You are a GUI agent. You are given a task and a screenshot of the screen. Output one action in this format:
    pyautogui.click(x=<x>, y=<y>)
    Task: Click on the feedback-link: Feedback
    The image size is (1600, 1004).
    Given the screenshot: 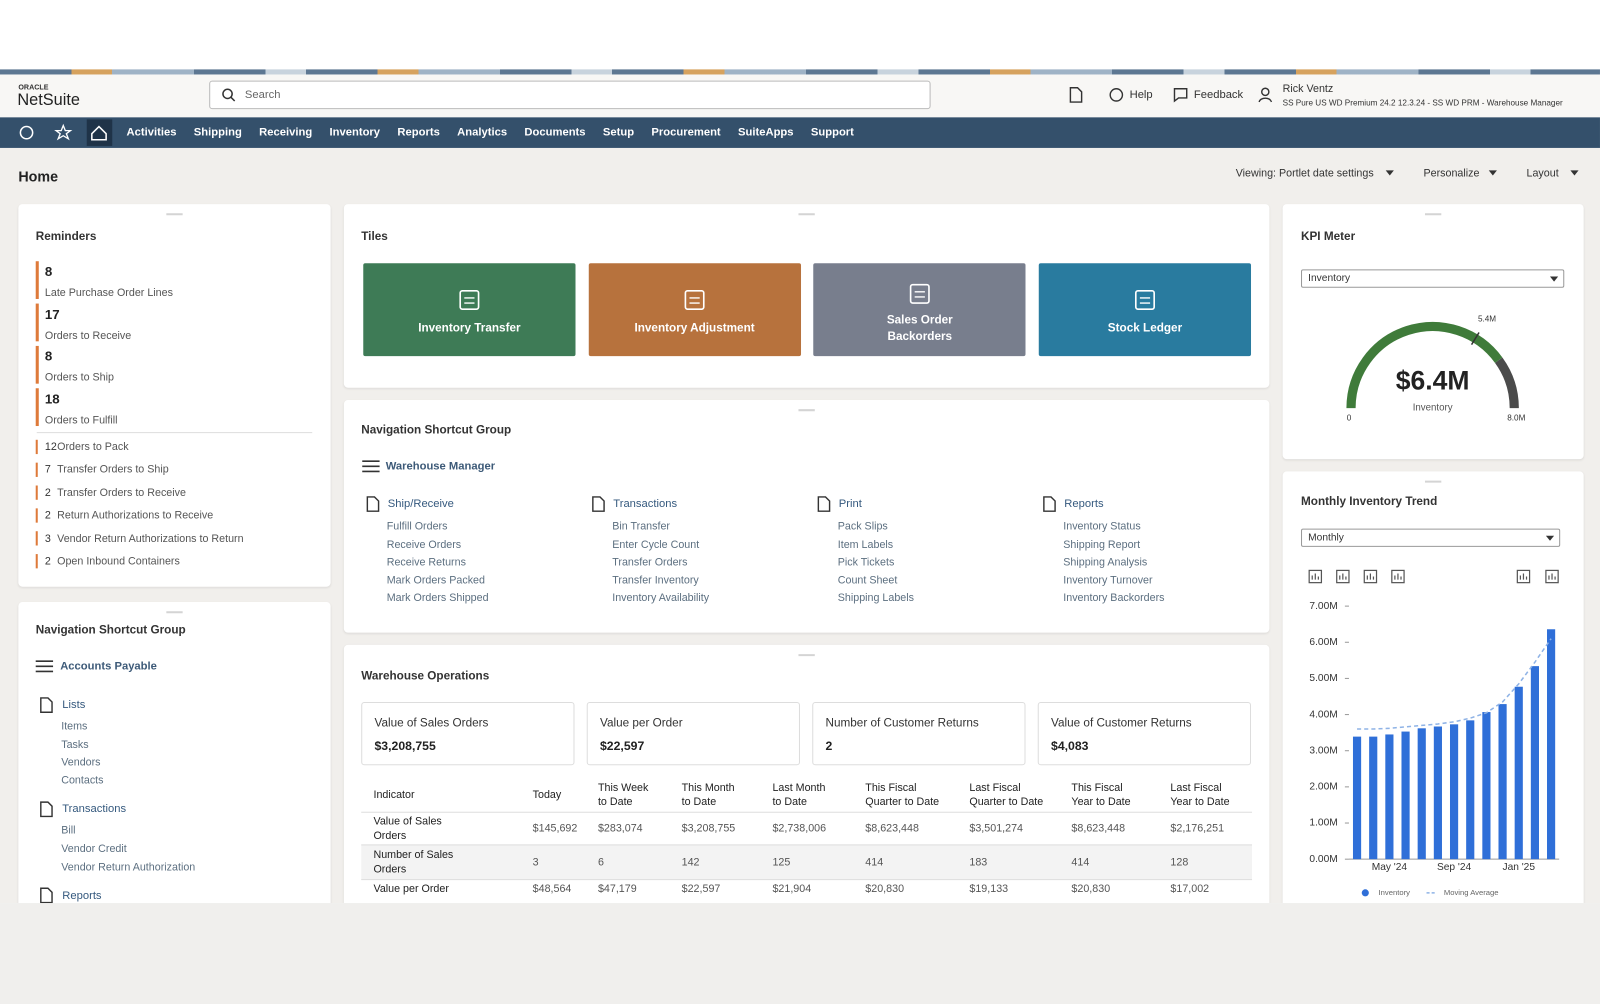 What is the action you would take?
    pyautogui.click(x=1218, y=95)
    